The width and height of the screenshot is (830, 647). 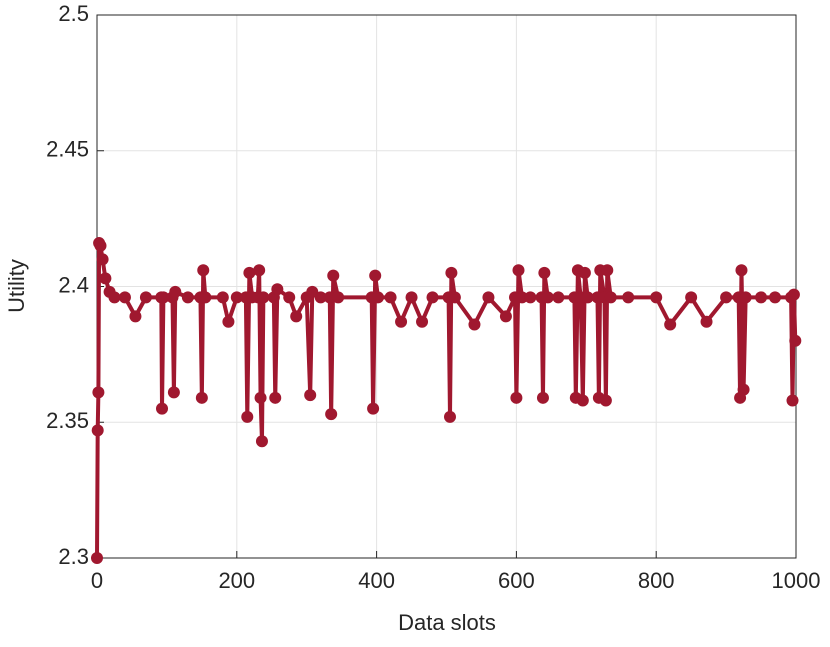 I want to click on x-tick-label: 400, so click(x=376, y=580).